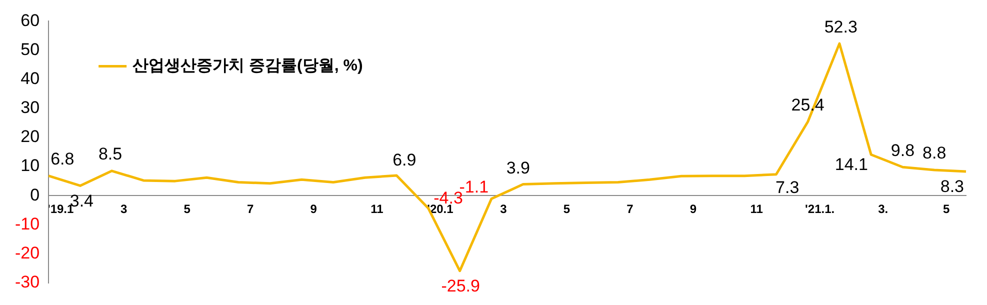 This screenshot has width=987, height=305. I want to click on data-label: 8.8, so click(934, 153).